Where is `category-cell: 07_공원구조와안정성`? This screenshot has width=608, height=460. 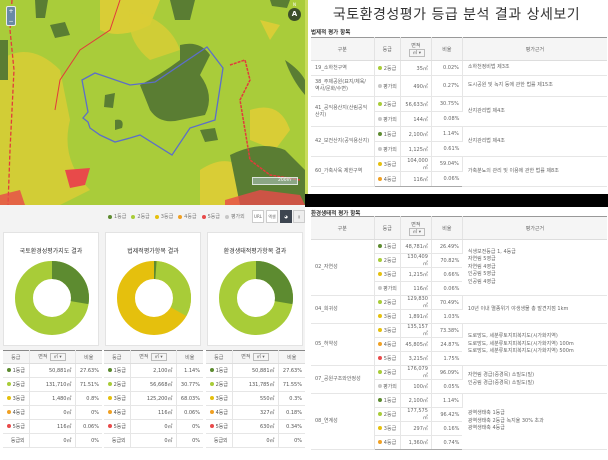
category-cell: 07_공원구조와안정성 is located at coordinates (343, 379).